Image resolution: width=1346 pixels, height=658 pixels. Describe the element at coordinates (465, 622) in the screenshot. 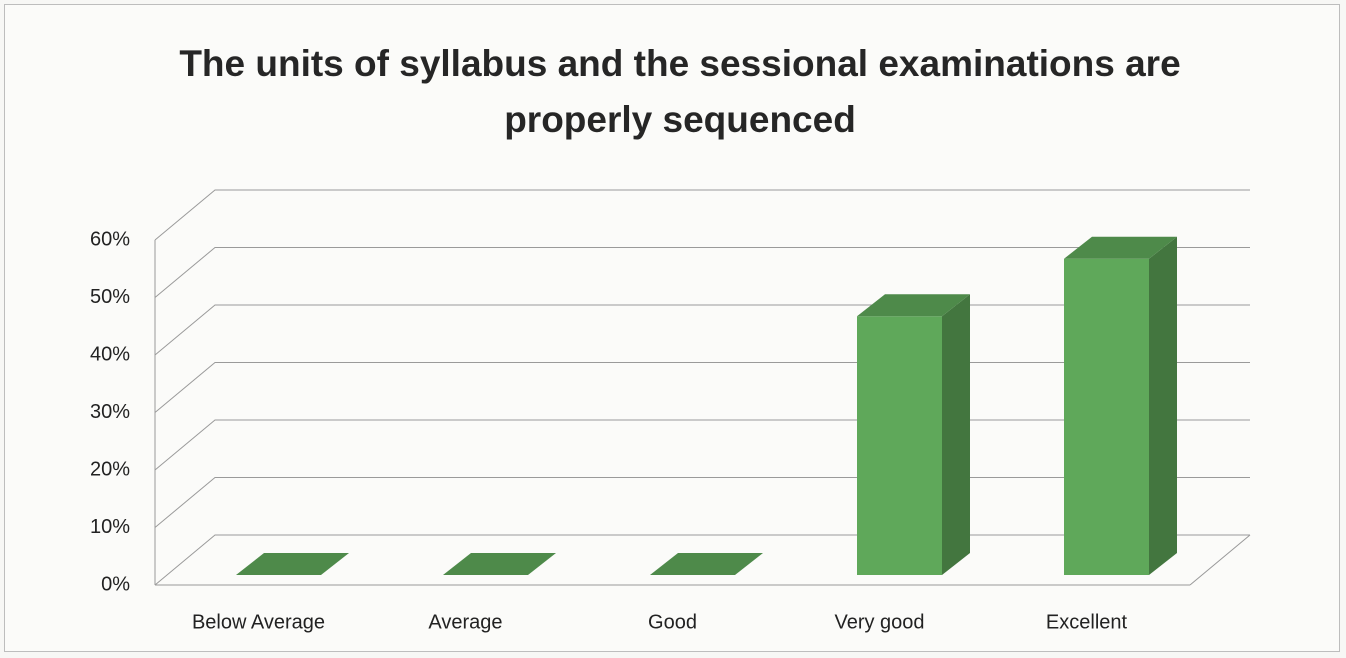

I see `x-tick-label: Average` at that location.